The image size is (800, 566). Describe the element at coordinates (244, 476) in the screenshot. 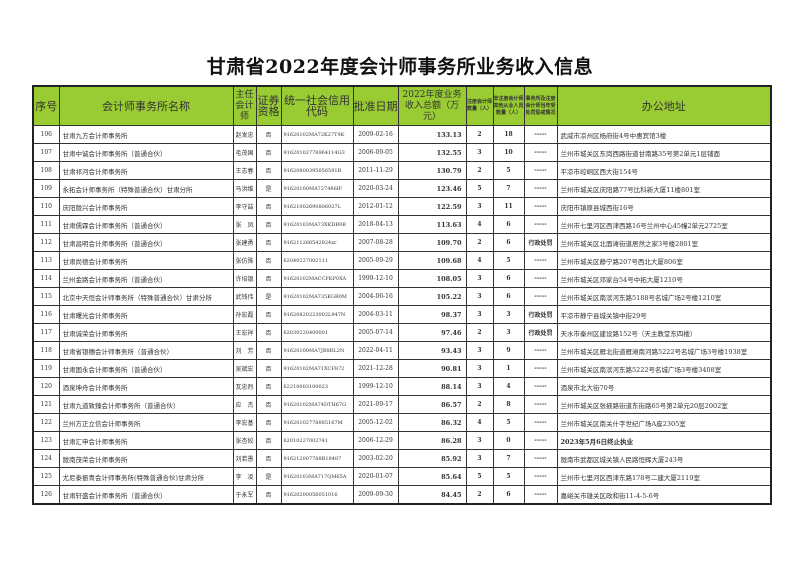

I see `cell-chief: 李 凌` at that location.